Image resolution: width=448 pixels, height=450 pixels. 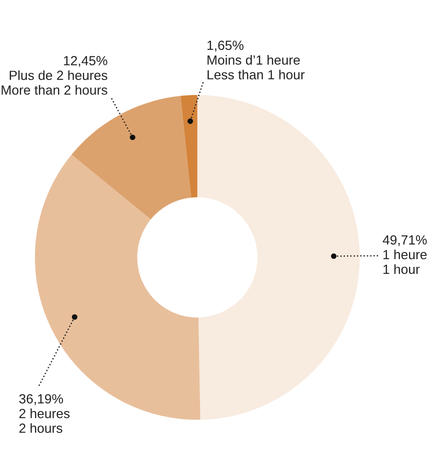 I want to click on slice-label: Moins d’1 heure Less than 1 hour, so click(x=256, y=67).